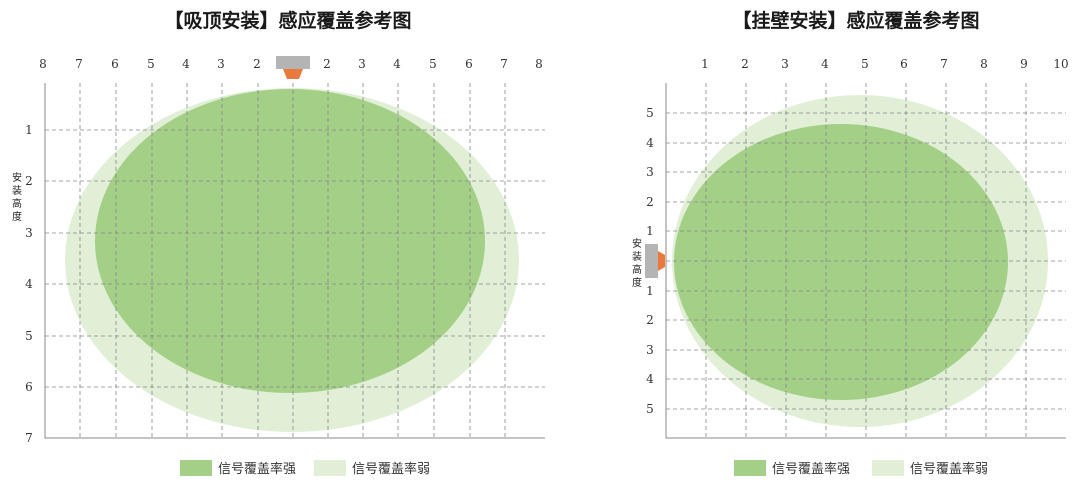 This screenshot has width=1074, height=484. I want to click on wall-top-tick: 10, so click(1060, 64).